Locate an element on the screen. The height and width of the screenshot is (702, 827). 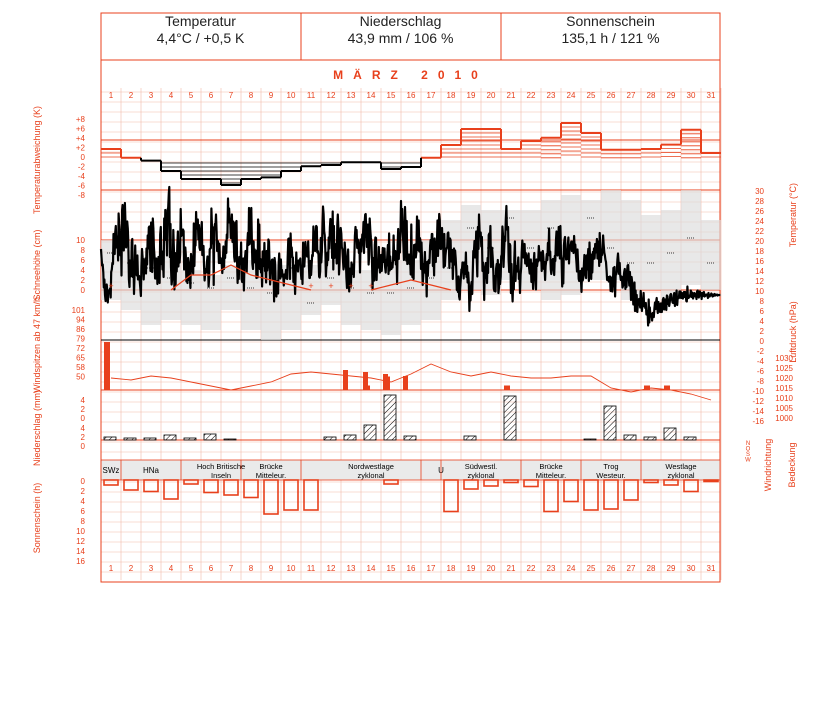
day-label-top: 11 is located at coordinates (311, 95).